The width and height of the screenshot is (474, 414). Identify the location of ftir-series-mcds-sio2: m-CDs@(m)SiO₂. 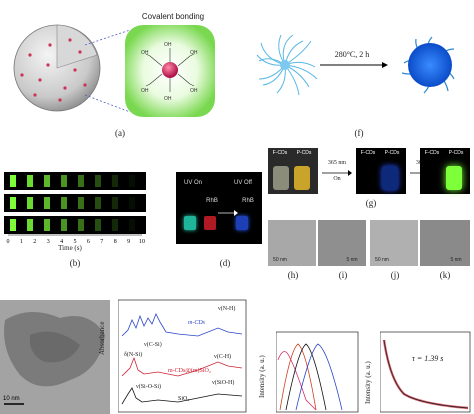
(189, 371).